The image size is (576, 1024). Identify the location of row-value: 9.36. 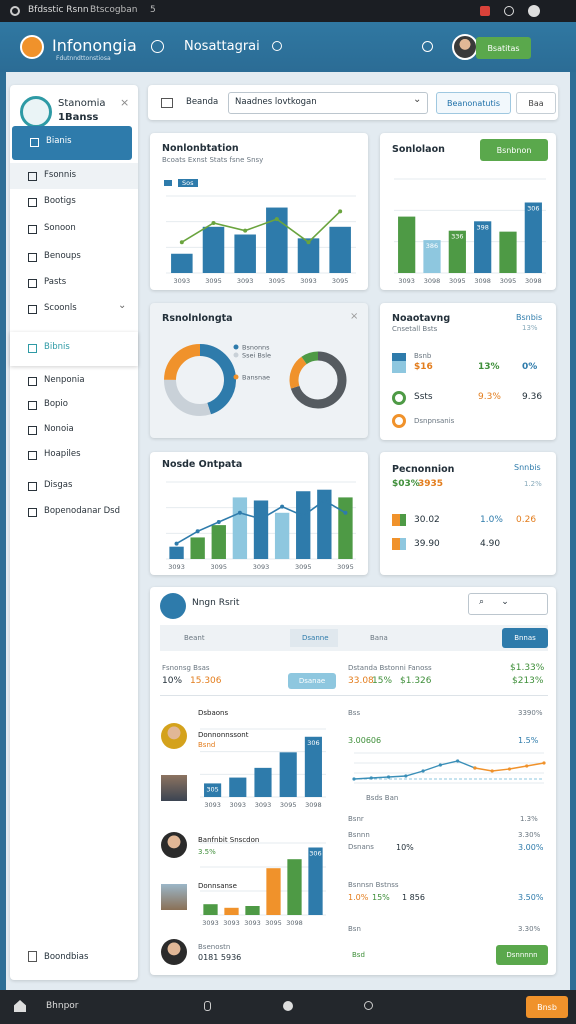
(532, 397).